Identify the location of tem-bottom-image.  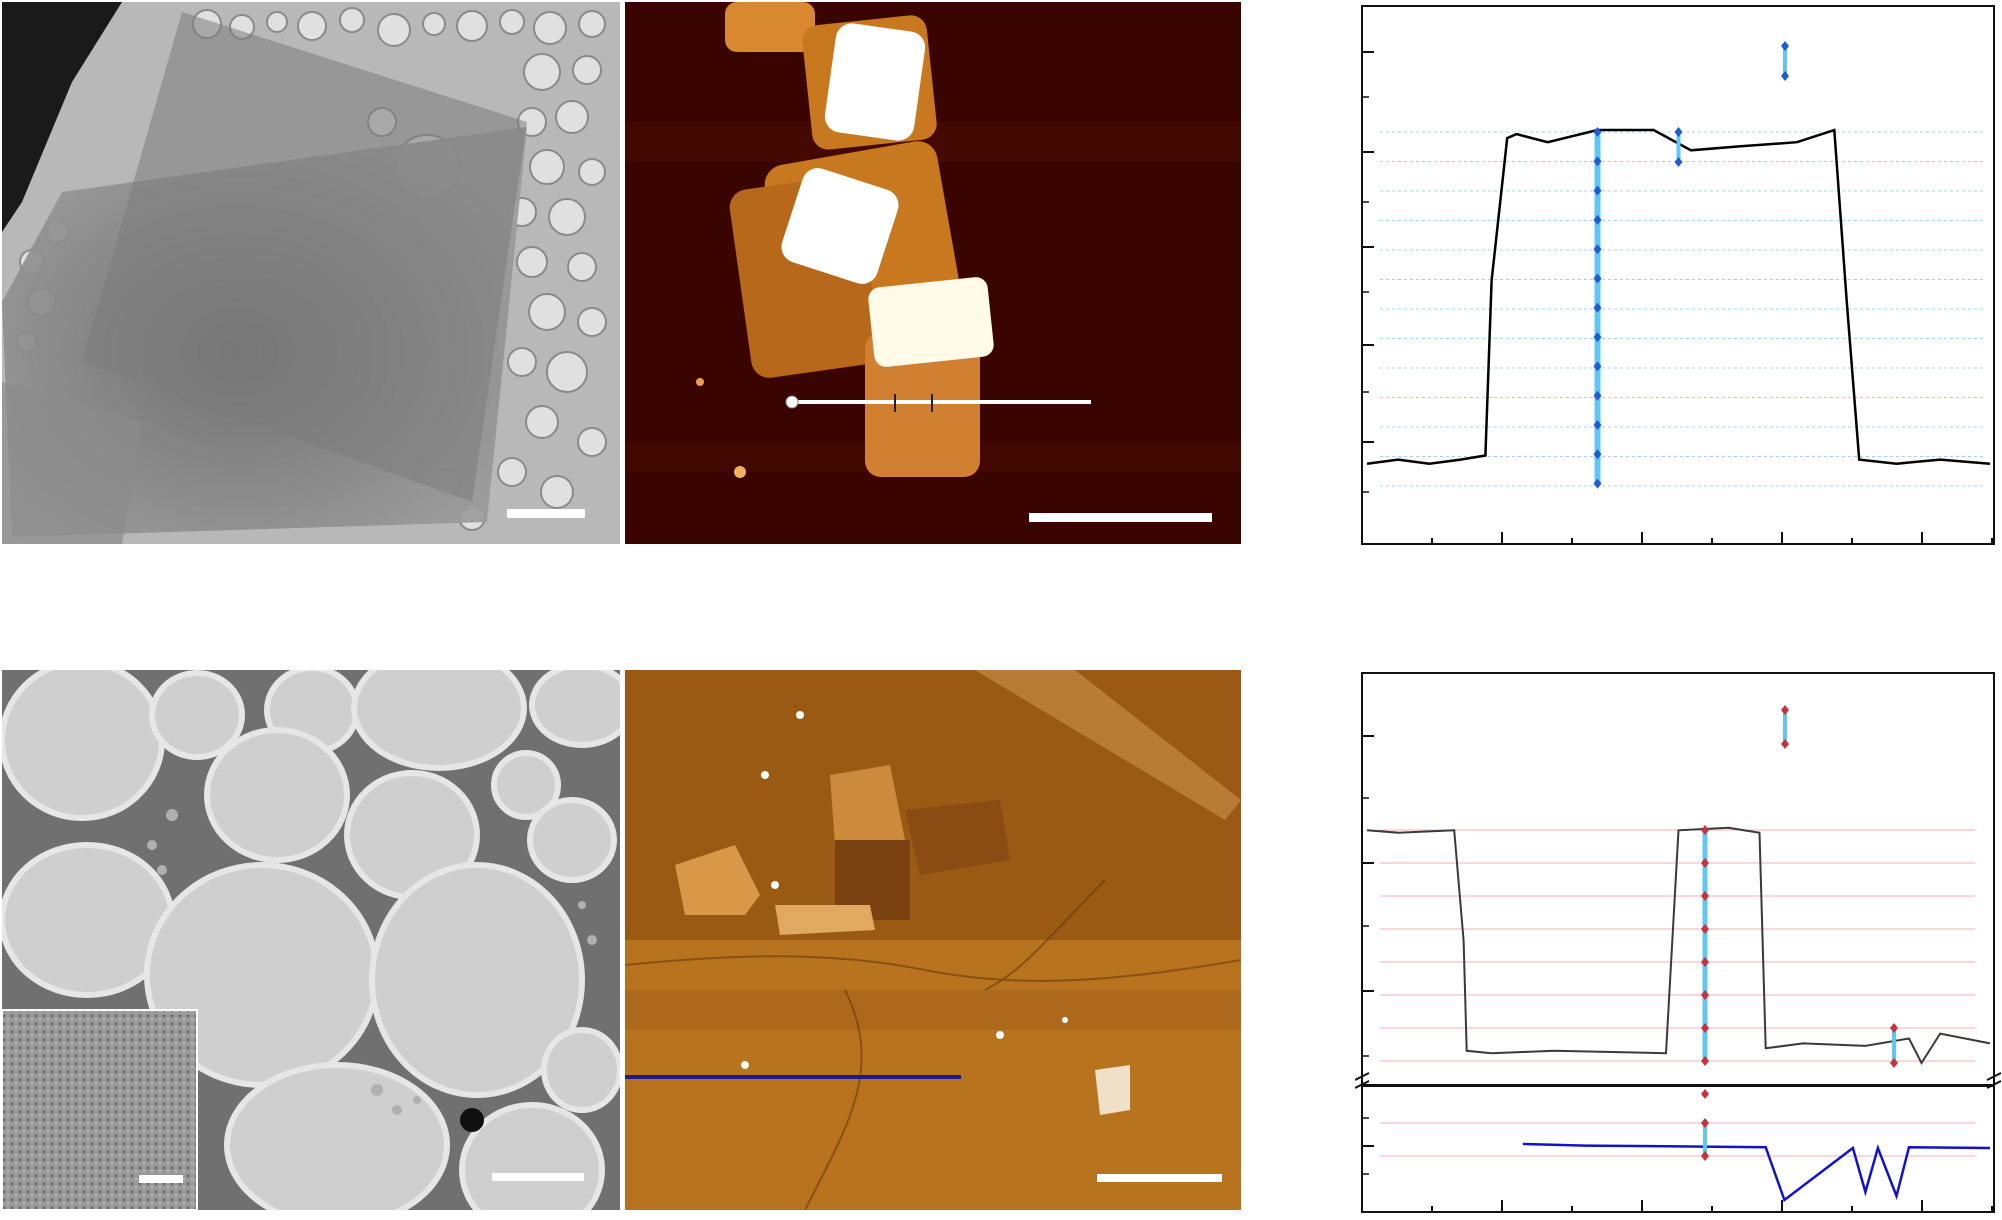
(311, 940).